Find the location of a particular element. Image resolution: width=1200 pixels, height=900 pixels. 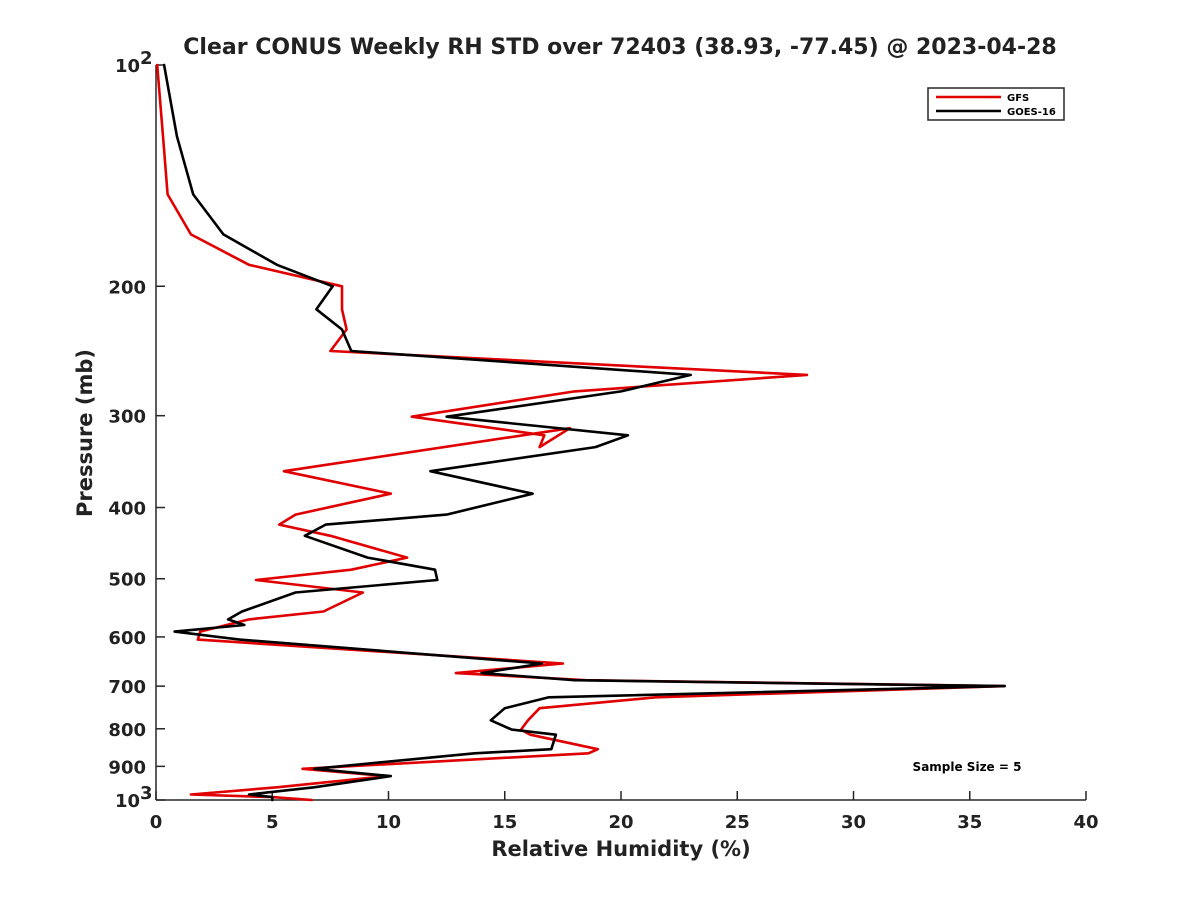

legend-box is located at coordinates (996, 104).